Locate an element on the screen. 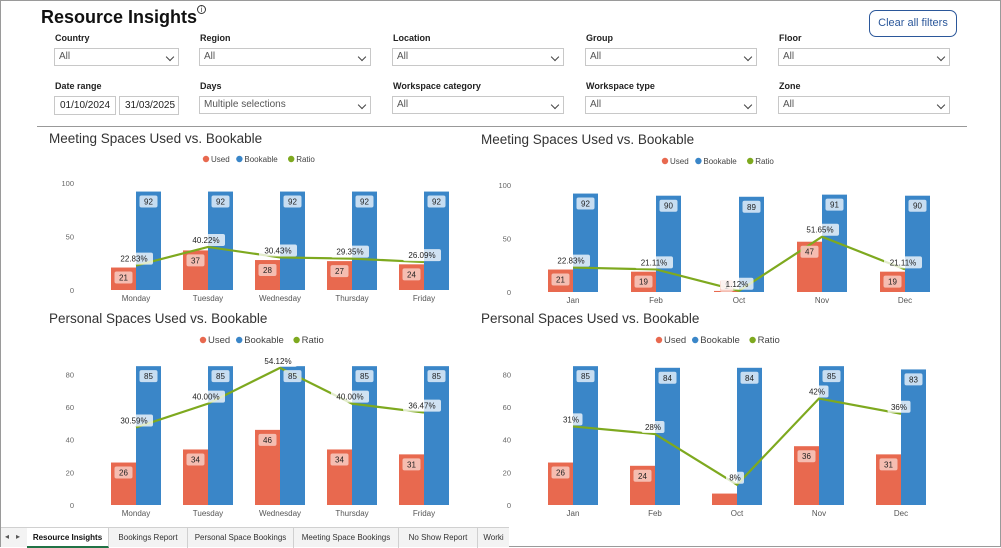  ratio-data-label: 22.83% is located at coordinates (570, 261).